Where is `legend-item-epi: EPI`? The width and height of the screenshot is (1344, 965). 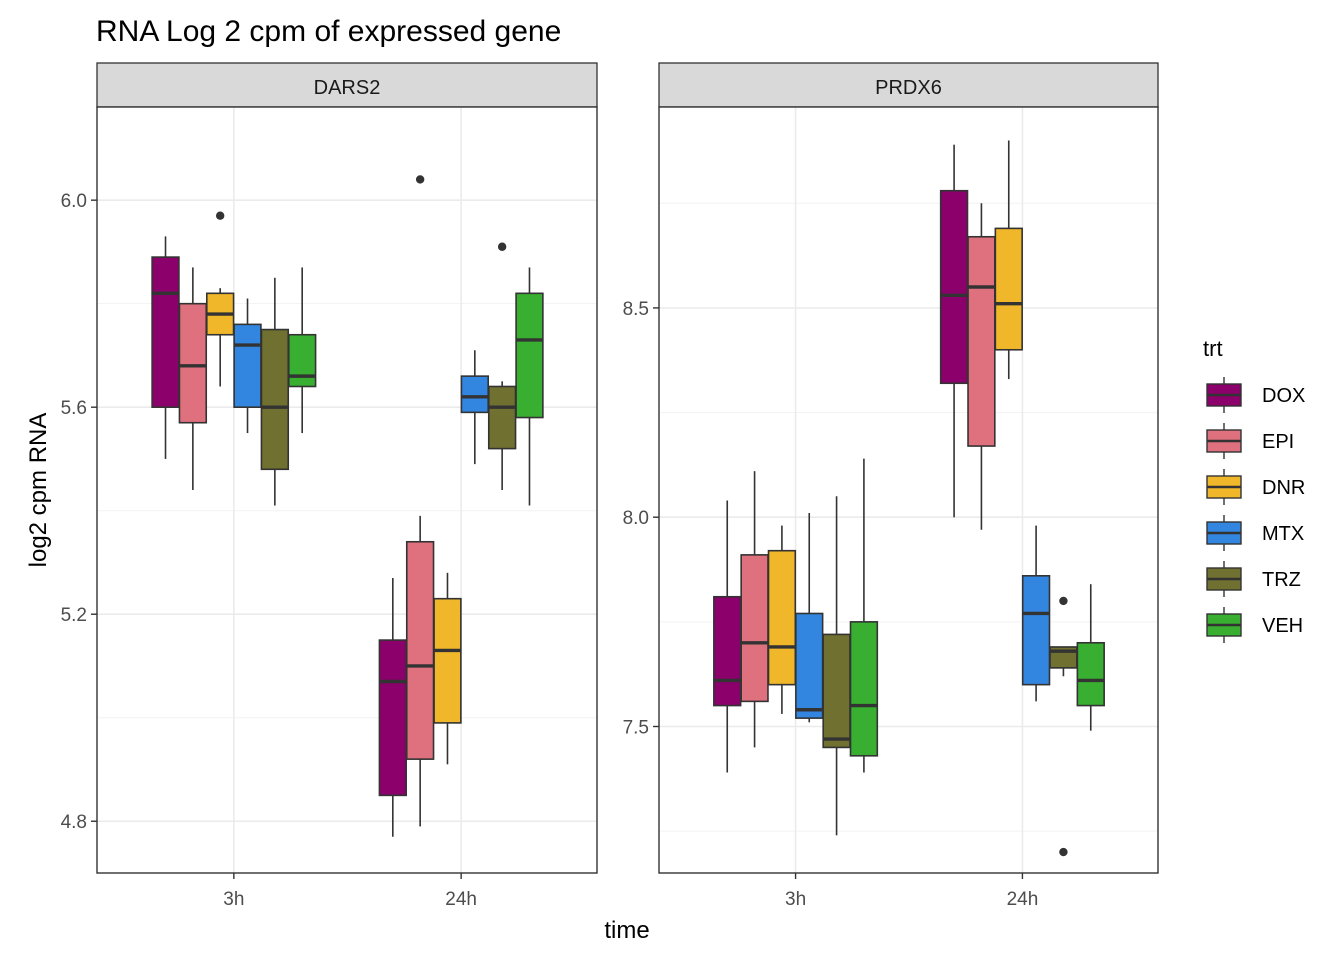 legend-item-epi: EPI is located at coordinates (1250, 441).